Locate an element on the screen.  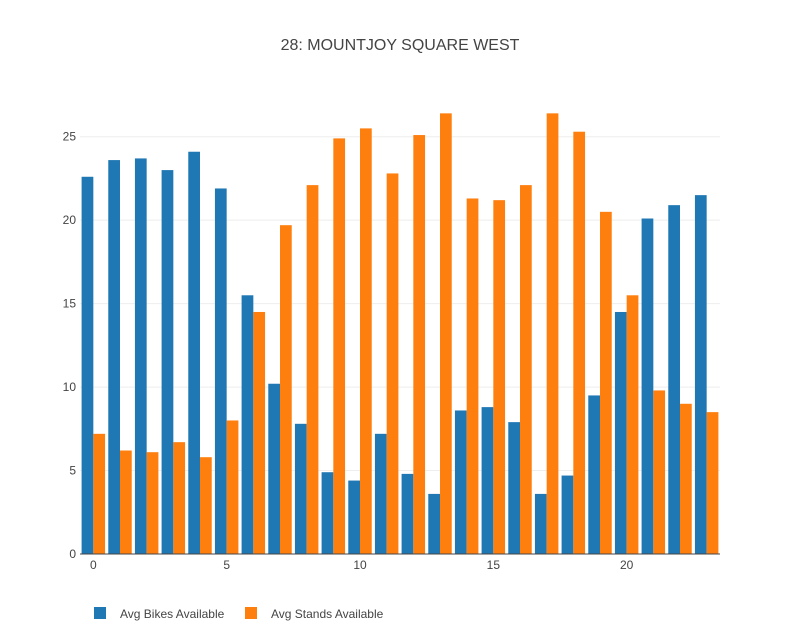
legend-item-bikes: Avg Bikes Available is located at coordinates (159, 614).